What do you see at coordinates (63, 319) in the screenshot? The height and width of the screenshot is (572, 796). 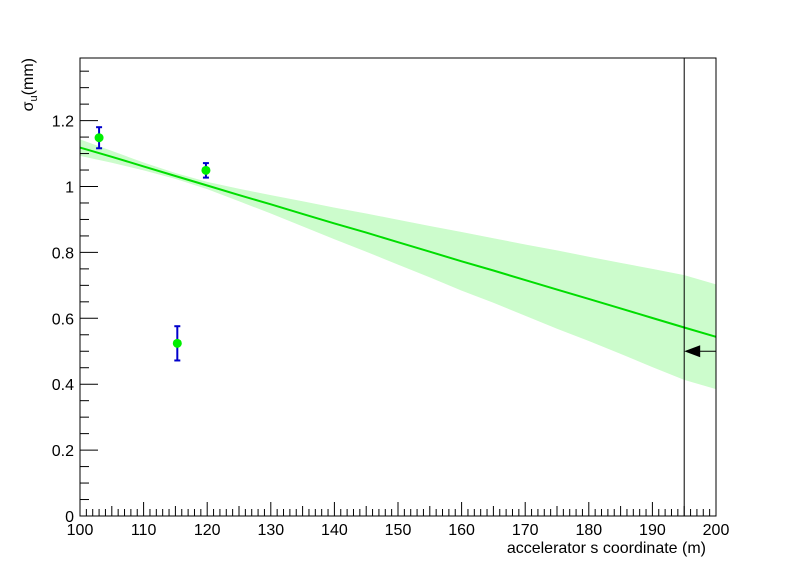 I see `y-tick-label: 0.6` at bounding box center [63, 319].